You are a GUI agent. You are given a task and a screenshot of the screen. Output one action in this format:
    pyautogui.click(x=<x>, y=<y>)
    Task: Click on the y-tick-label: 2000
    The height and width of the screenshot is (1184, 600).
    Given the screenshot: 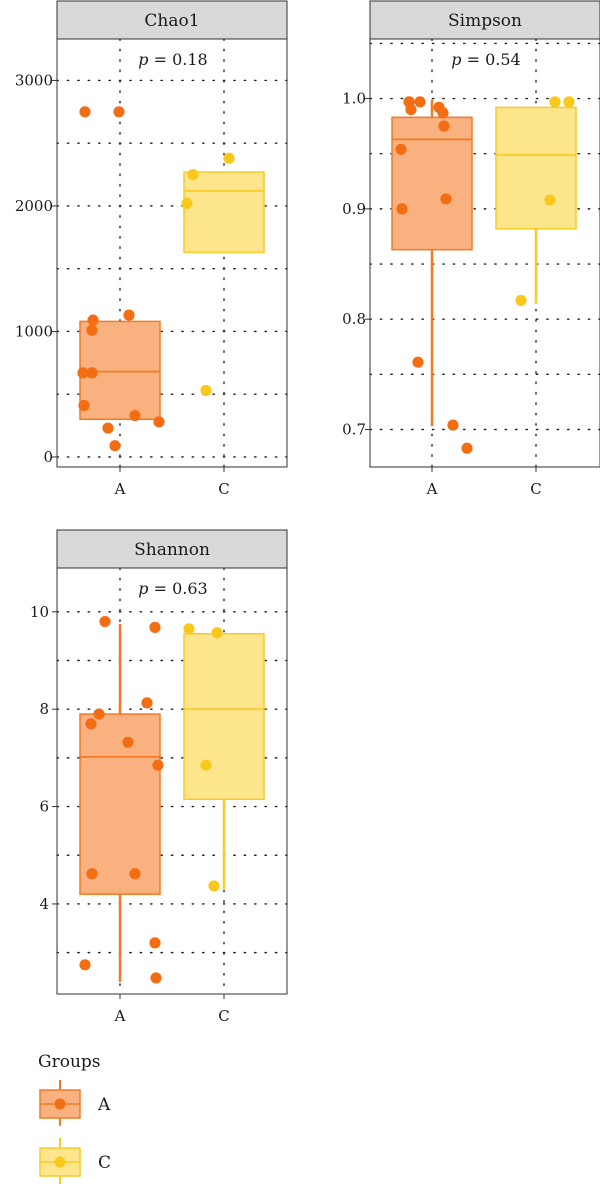 What is the action you would take?
    pyautogui.click(x=34, y=206)
    